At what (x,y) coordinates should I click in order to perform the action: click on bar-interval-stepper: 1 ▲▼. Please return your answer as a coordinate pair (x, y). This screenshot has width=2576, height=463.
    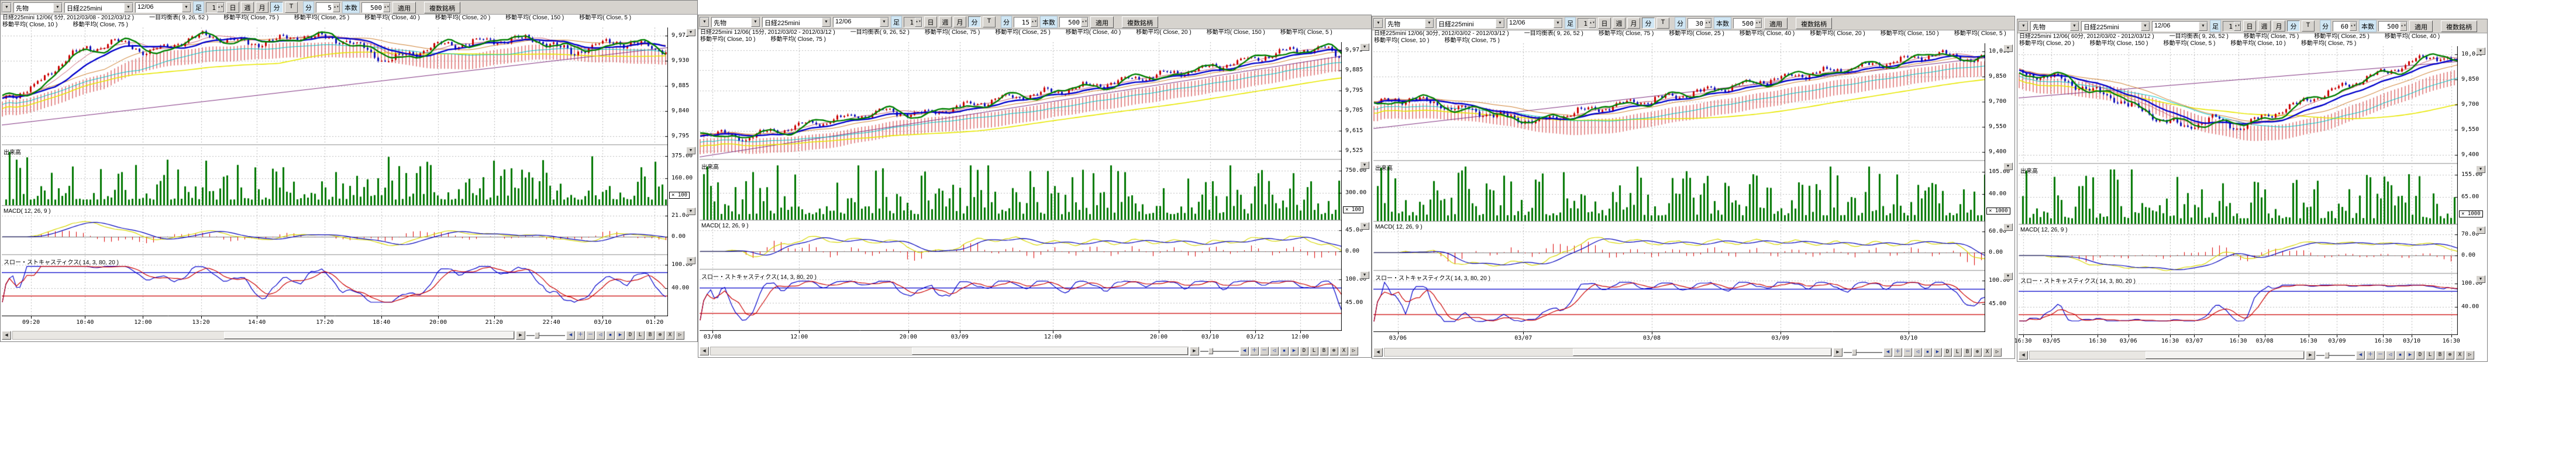
    Looking at the image, I should click on (215, 7).